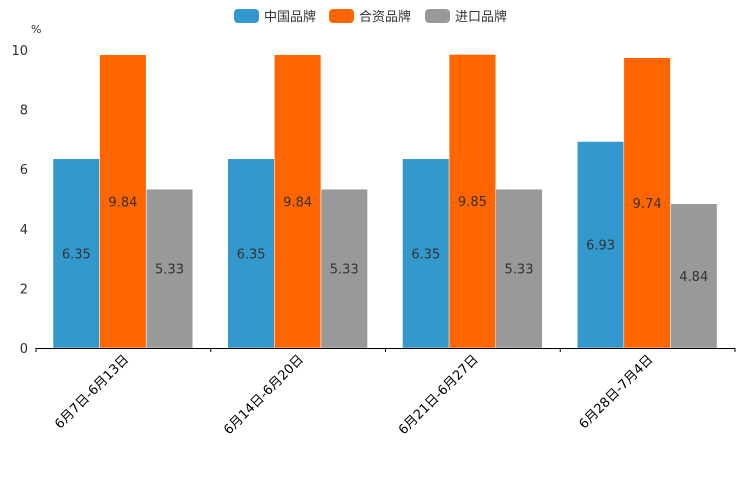  I want to click on legend-label-0: 中国品牌, so click(290, 17).